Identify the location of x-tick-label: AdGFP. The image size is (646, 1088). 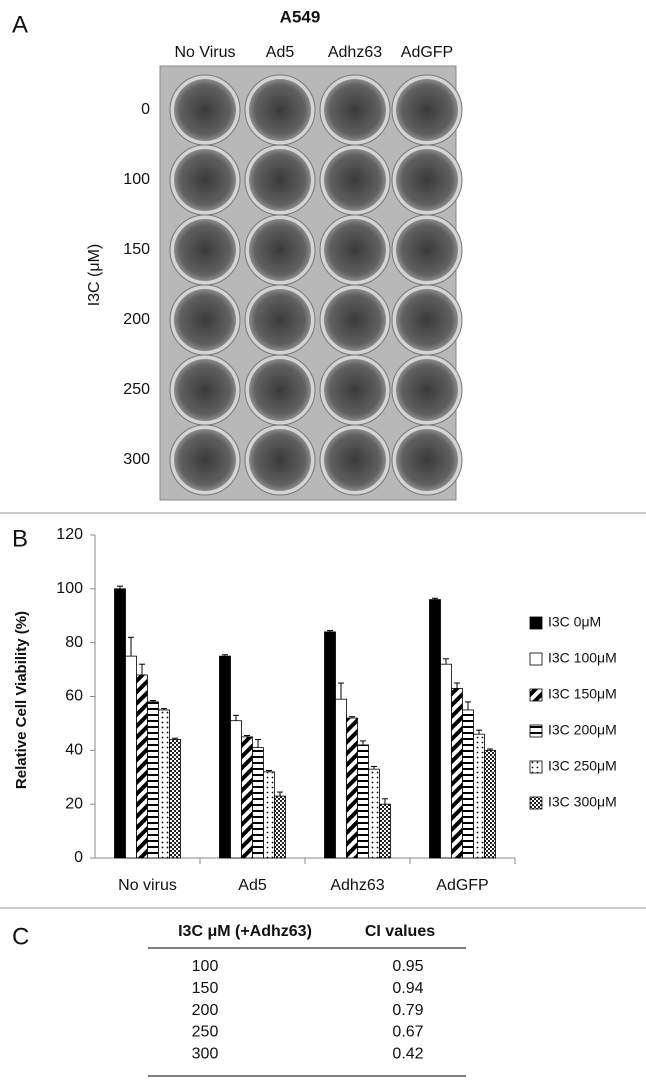
(462, 885).